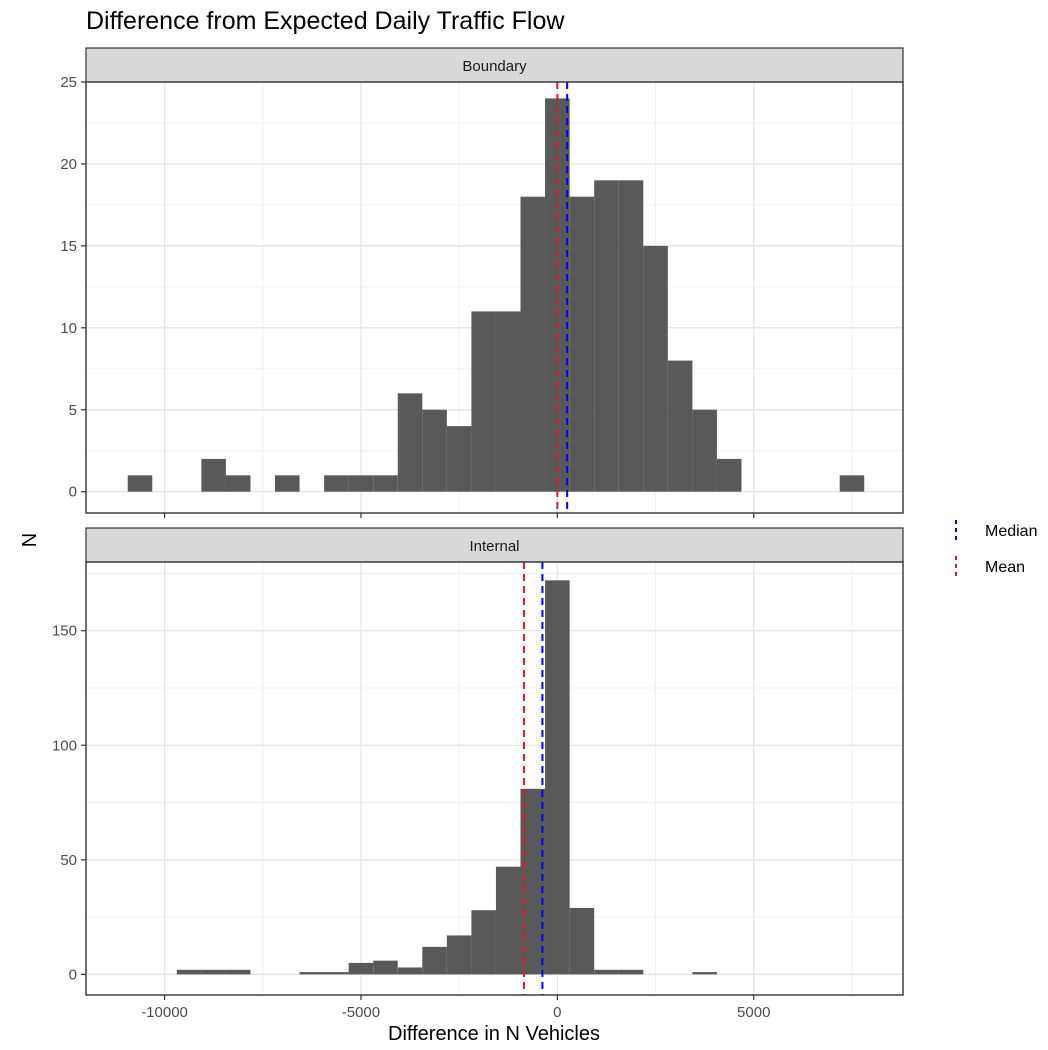 The image size is (1048, 1050). I want to click on legend-item-mean: Mean, so click(990, 566).